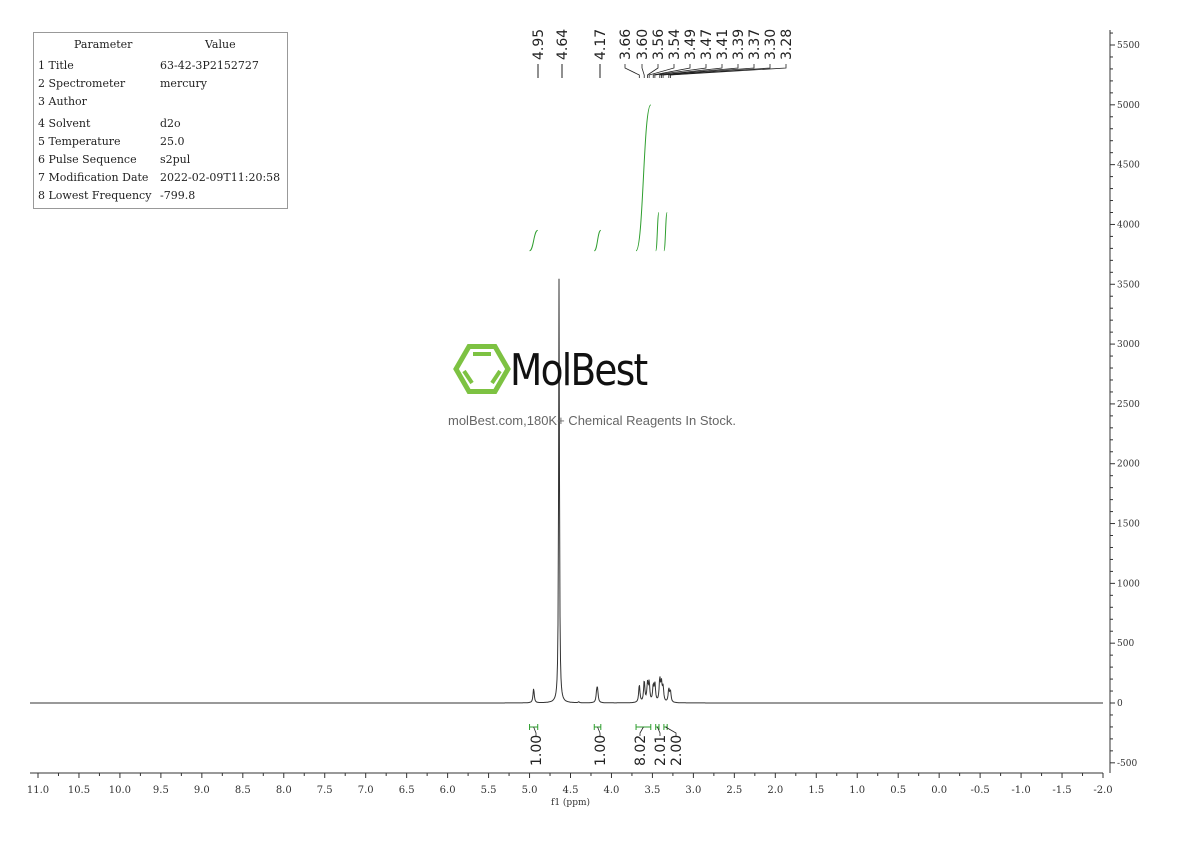 The image size is (1190, 841). What do you see at coordinates (220, 177) in the screenshot?
I see `param-value: 2022-02-09T11:20:58` at bounding box center [220, 177].